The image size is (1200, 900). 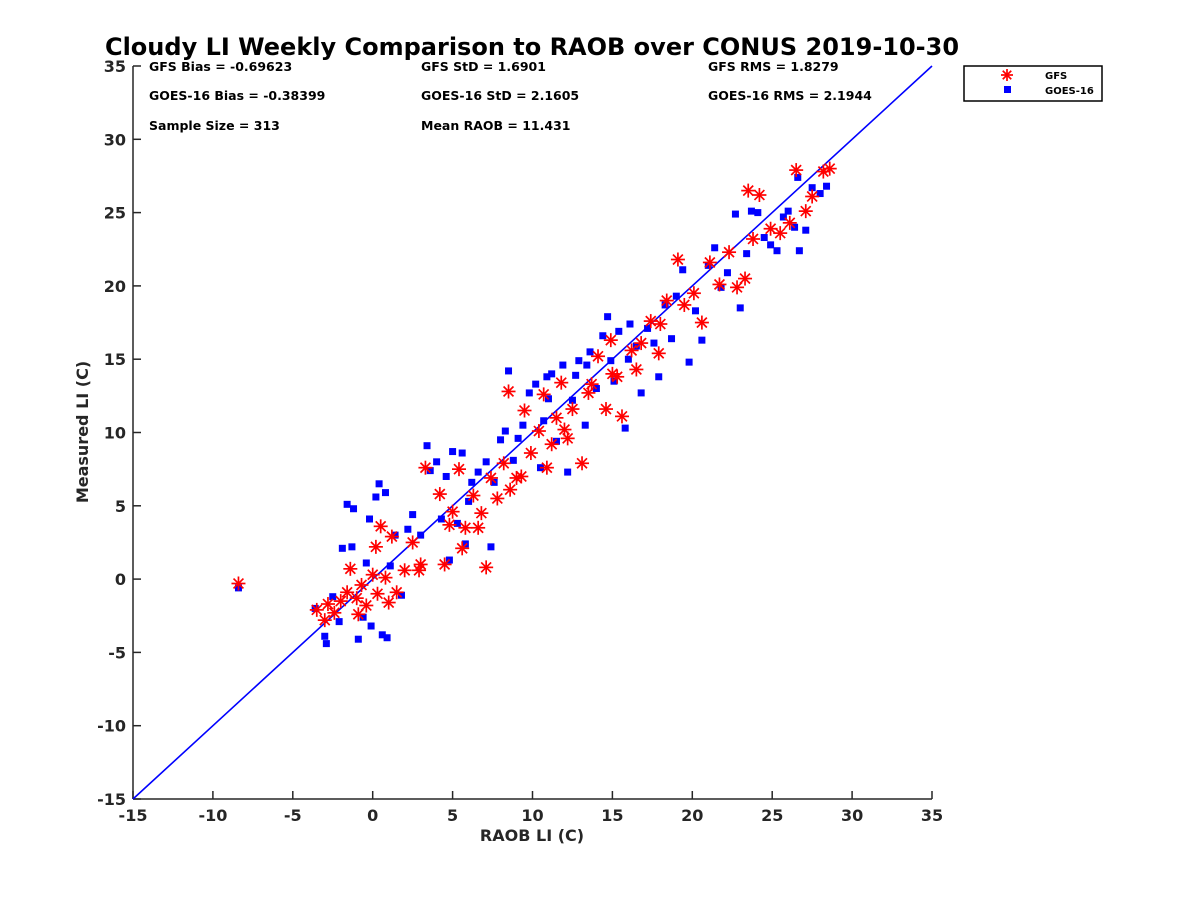 What do you see at coordinates (119, 433) in the screenshot?
I see `y-ticks: 35 30 25 20 15 10 5 0 -5 -10 -15` at bounding box center [119, 433].